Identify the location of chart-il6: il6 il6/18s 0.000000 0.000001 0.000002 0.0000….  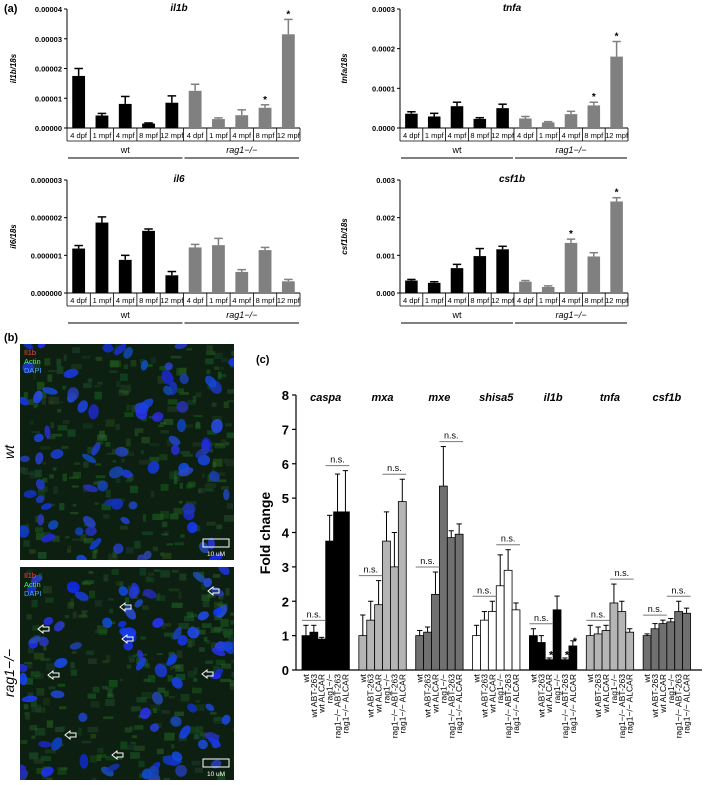
(155, 249).